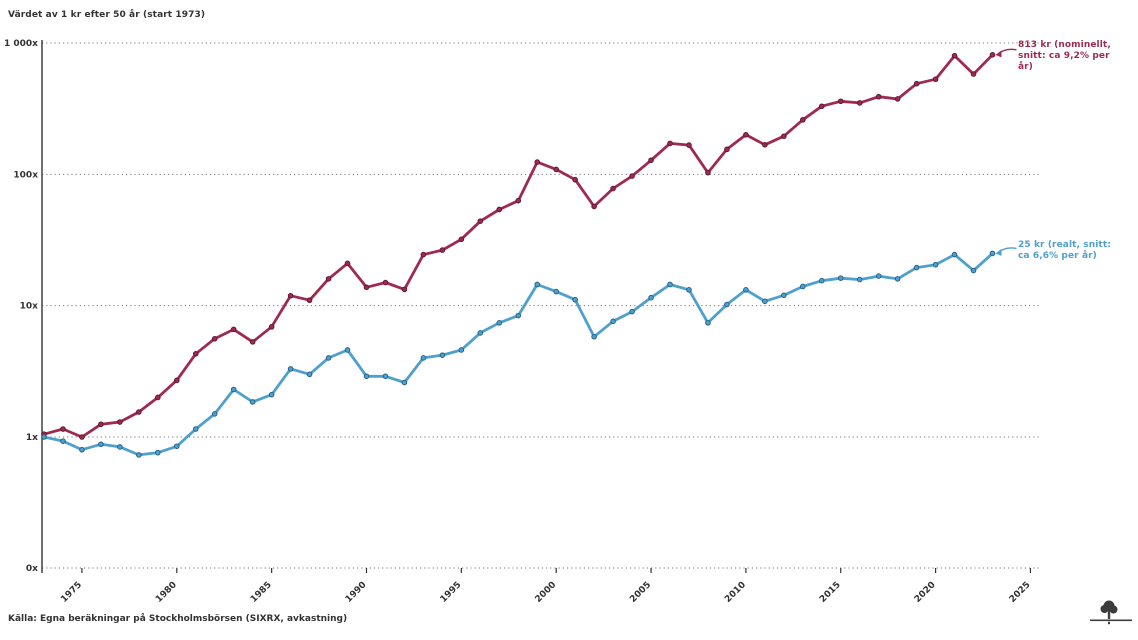 This screenshot has height=640, width=1138. Describe the element at coordinates (107, 15) in the screenshot. I see `chart-title: Värdet av 1 kr efter 50 år (start 1973)` at that location.